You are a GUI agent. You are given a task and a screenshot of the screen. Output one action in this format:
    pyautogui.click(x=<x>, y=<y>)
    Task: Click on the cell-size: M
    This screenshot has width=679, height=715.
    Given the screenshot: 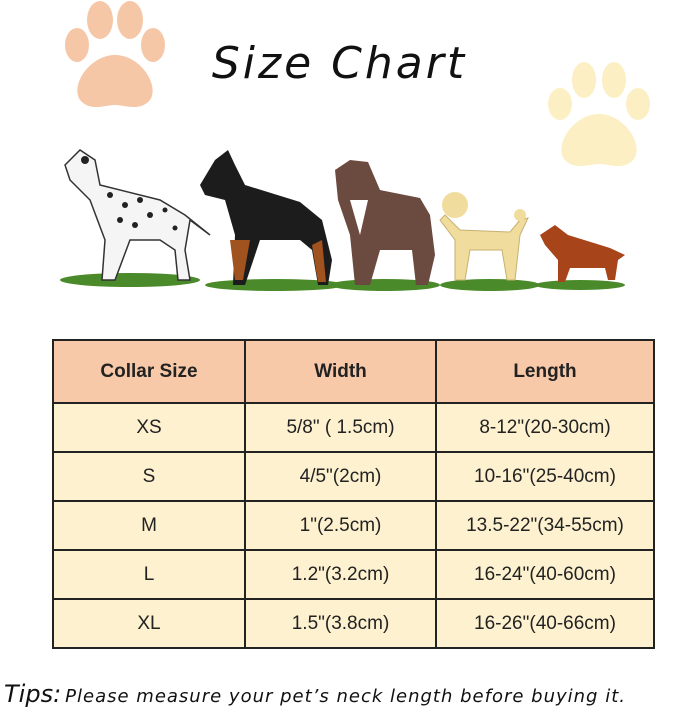 What is the action you would take?
    pyautogui.click(x=149, y=525)
    